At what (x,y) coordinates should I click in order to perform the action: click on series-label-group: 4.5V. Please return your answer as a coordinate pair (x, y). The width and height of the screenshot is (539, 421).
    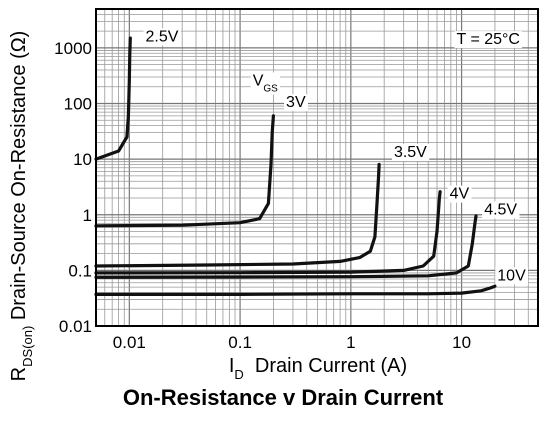
    Looking at the image, I should click on (501, 210).